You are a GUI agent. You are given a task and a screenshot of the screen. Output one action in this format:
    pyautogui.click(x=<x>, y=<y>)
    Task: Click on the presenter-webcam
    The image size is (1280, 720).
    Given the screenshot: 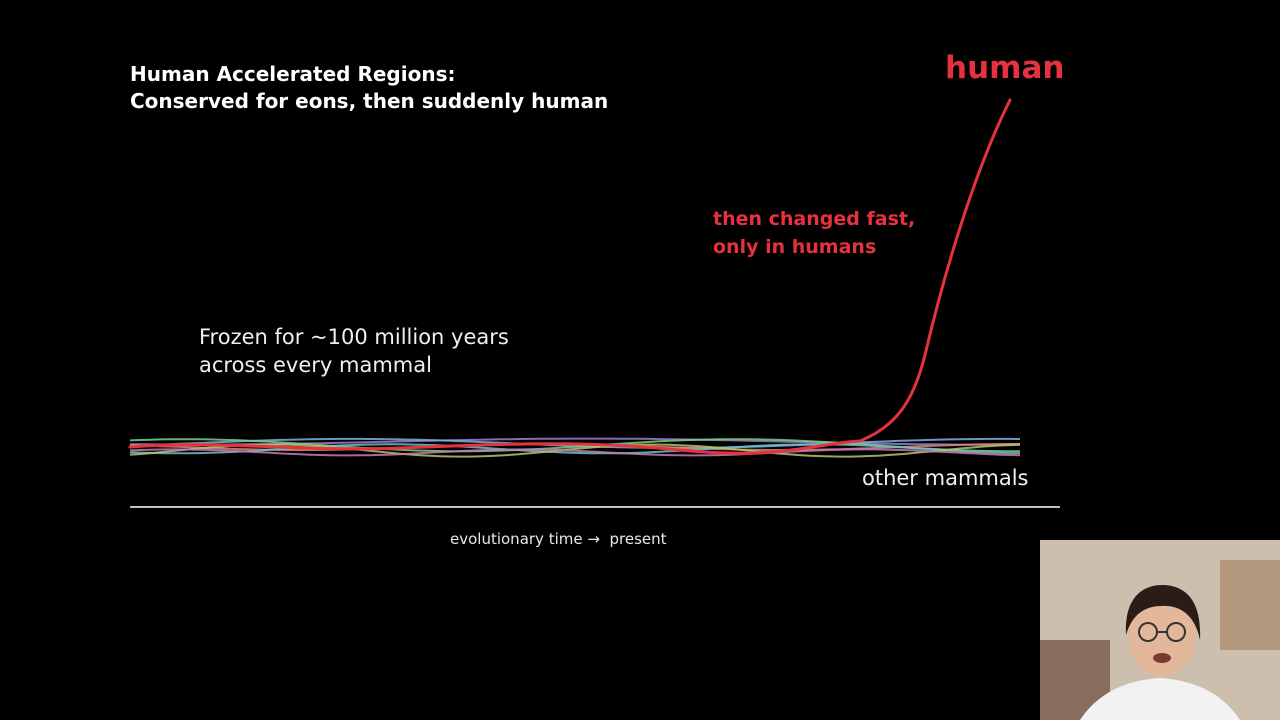 What is the action you would take?
    pyautogui.click(x=1160, y=630)
    